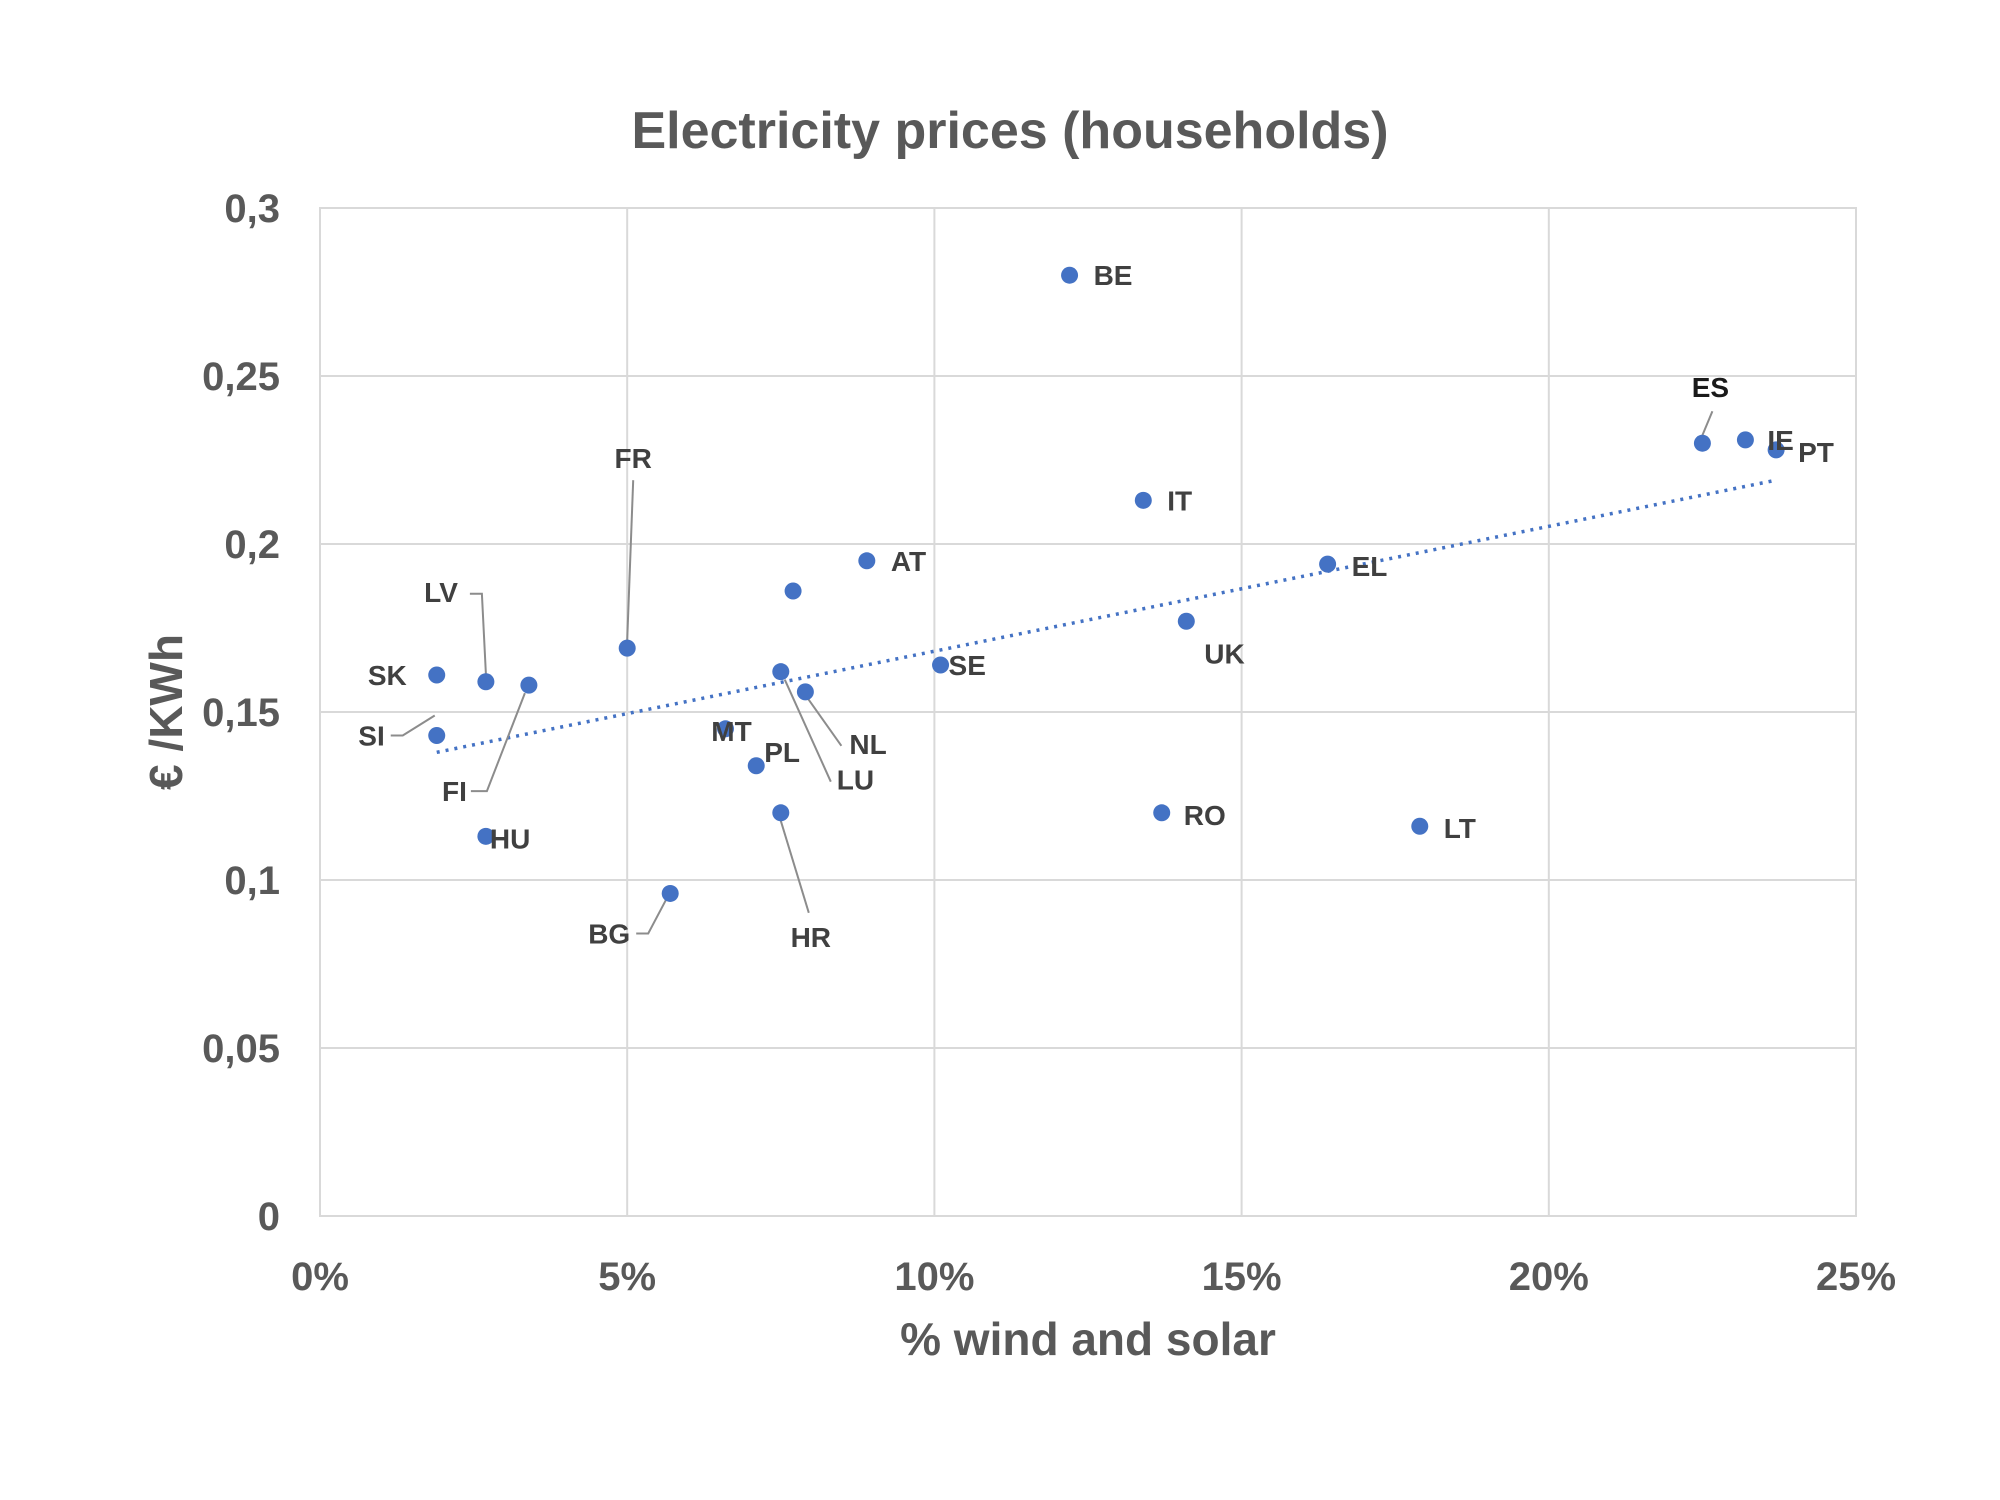 This screenshot has width=2000, height=1500. Describe the element at coordinates (478, 633) in the screenshot. I see `leader-line-lv` at that location.